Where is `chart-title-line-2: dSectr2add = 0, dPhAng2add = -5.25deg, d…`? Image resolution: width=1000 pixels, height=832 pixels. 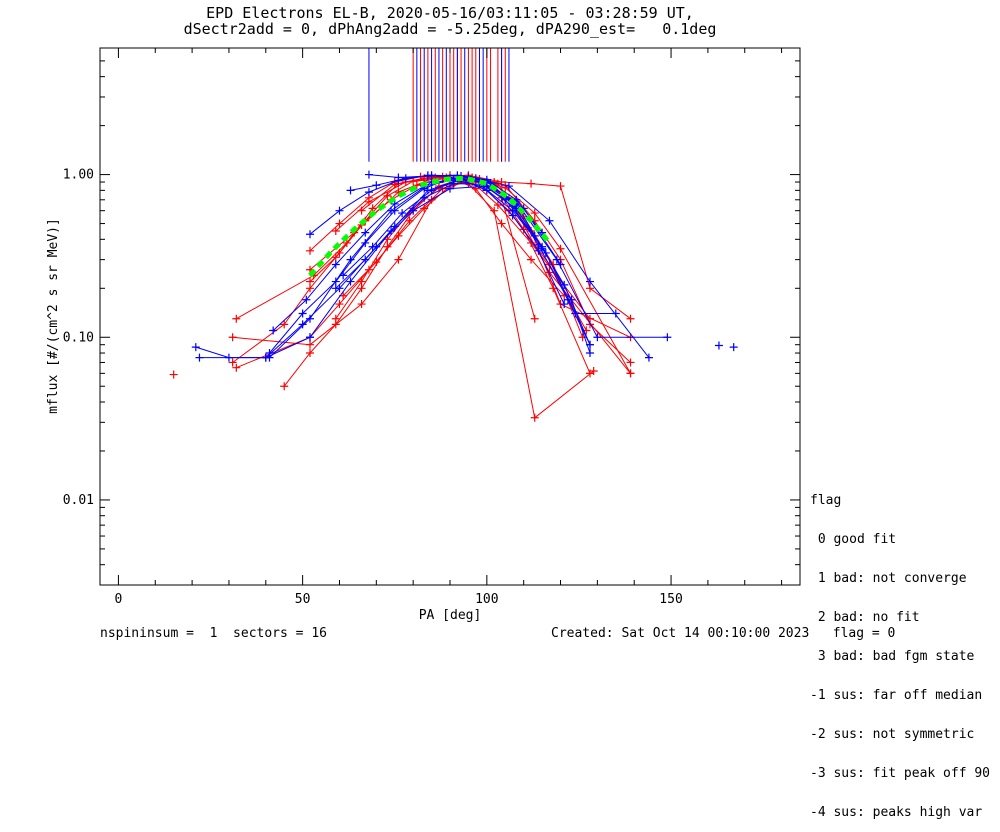
chart-title-line-2: dSectr2add = 0, dPhAng2add = -5.25deg, d… is located at coordinates (450, 29).